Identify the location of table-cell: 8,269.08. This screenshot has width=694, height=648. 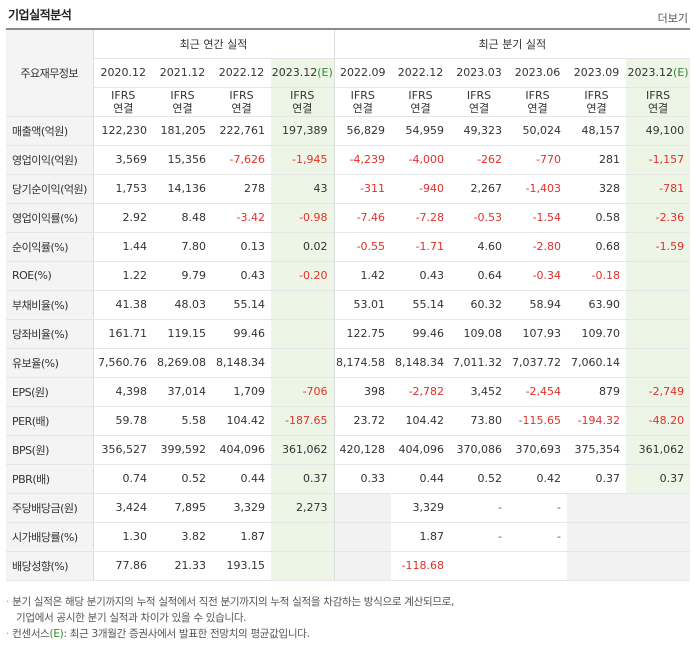
(182, 363).